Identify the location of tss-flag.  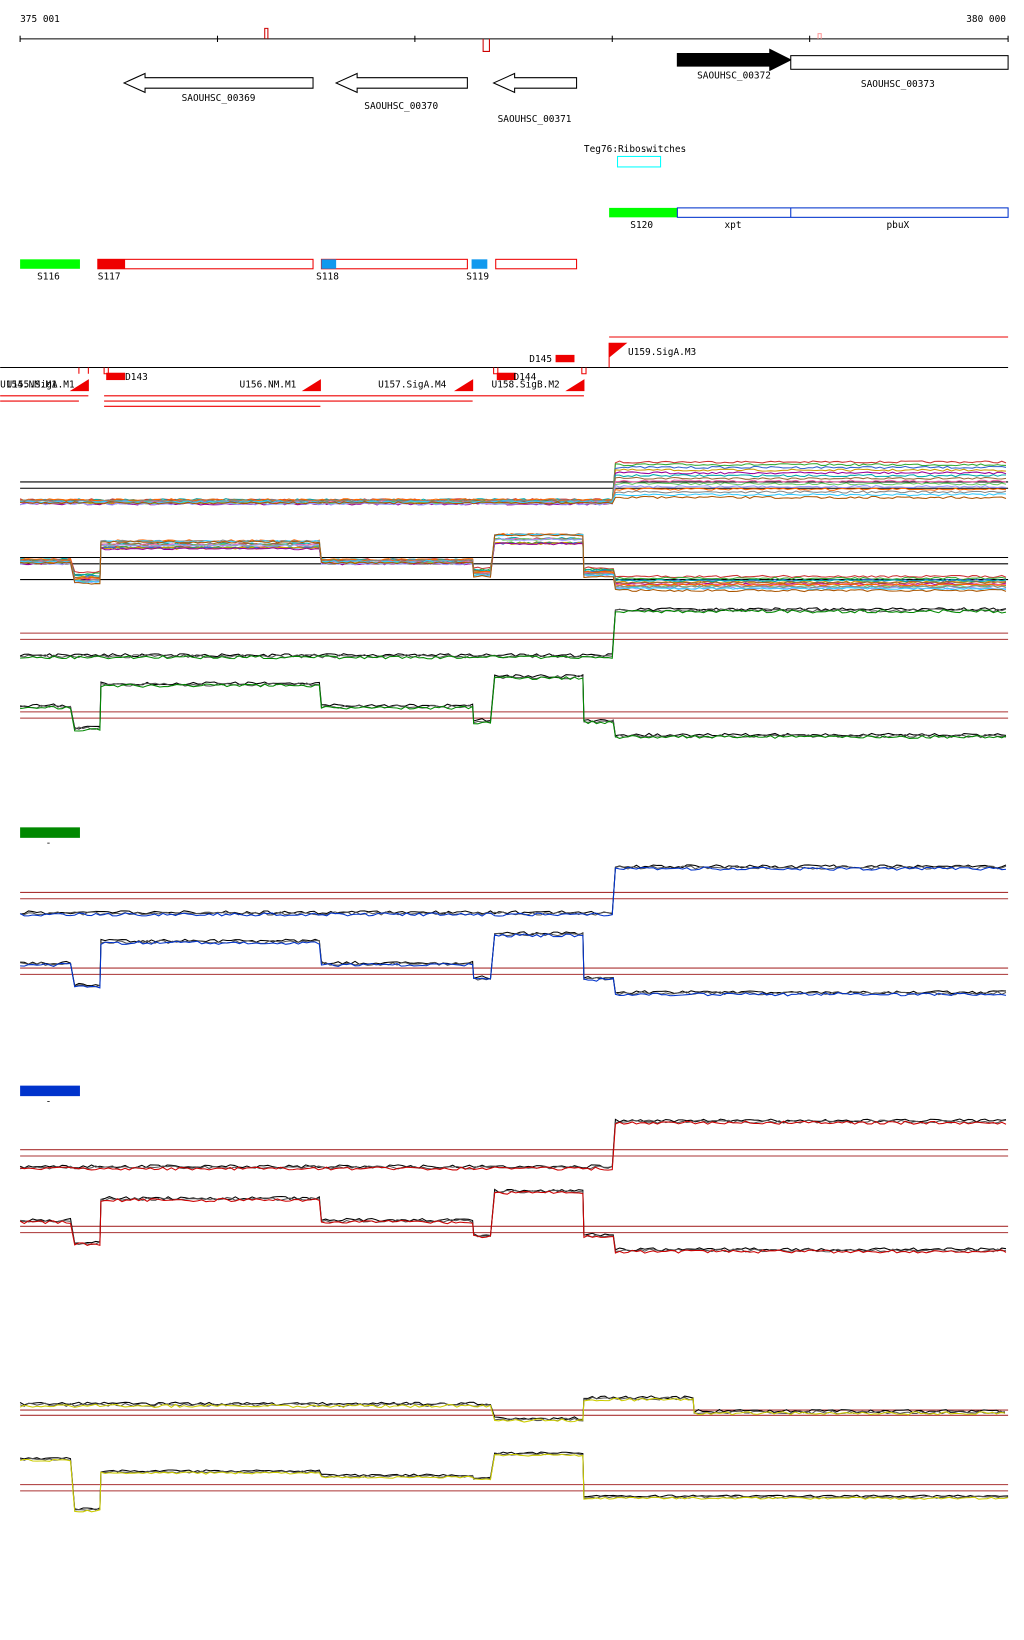
(618, 355).